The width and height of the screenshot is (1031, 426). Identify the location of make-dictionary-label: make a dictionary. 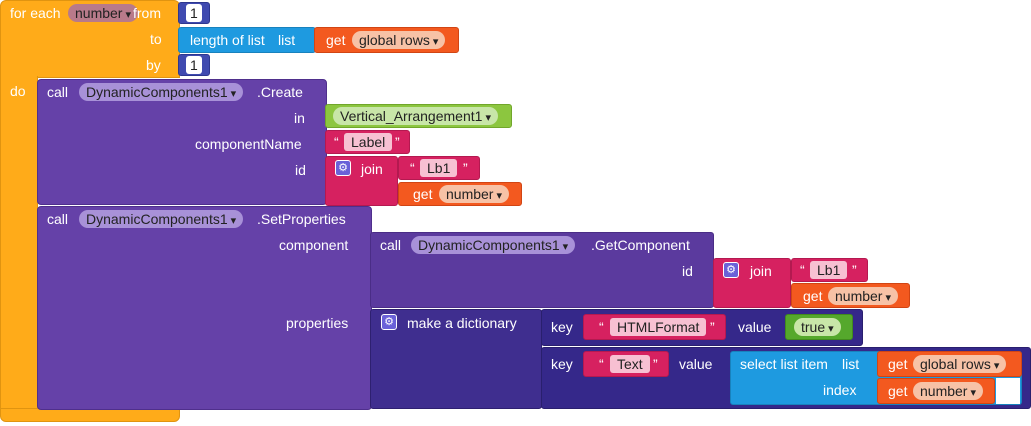
(462, 323).